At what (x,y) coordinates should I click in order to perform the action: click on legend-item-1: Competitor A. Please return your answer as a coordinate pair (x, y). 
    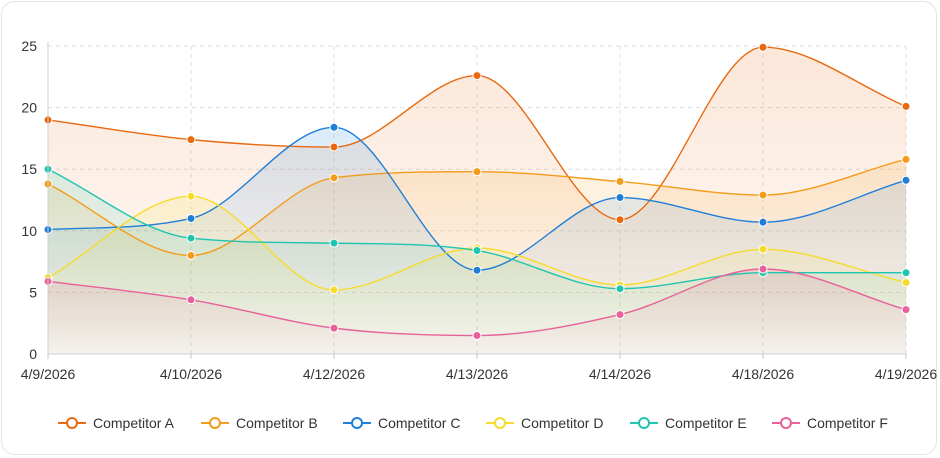
    Looking at the image, I should click on (116, 423).